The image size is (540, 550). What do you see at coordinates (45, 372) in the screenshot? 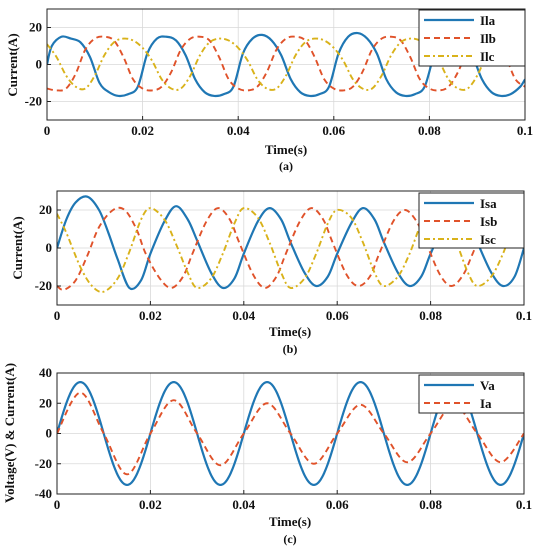
I see `y-tick-label: 40` at bounding box center [45, 372].